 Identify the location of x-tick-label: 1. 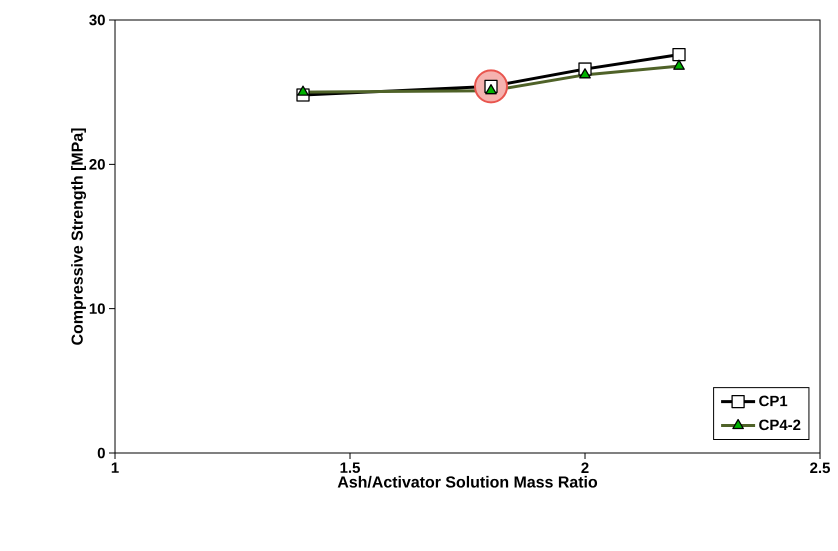
(115, 467).